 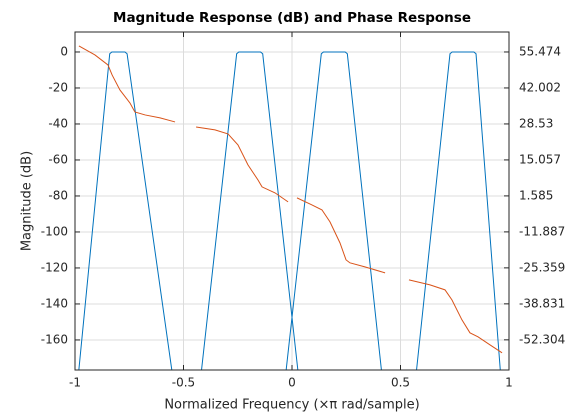 I want to click on y-tick-label: 0, so click(x=64, y=51).